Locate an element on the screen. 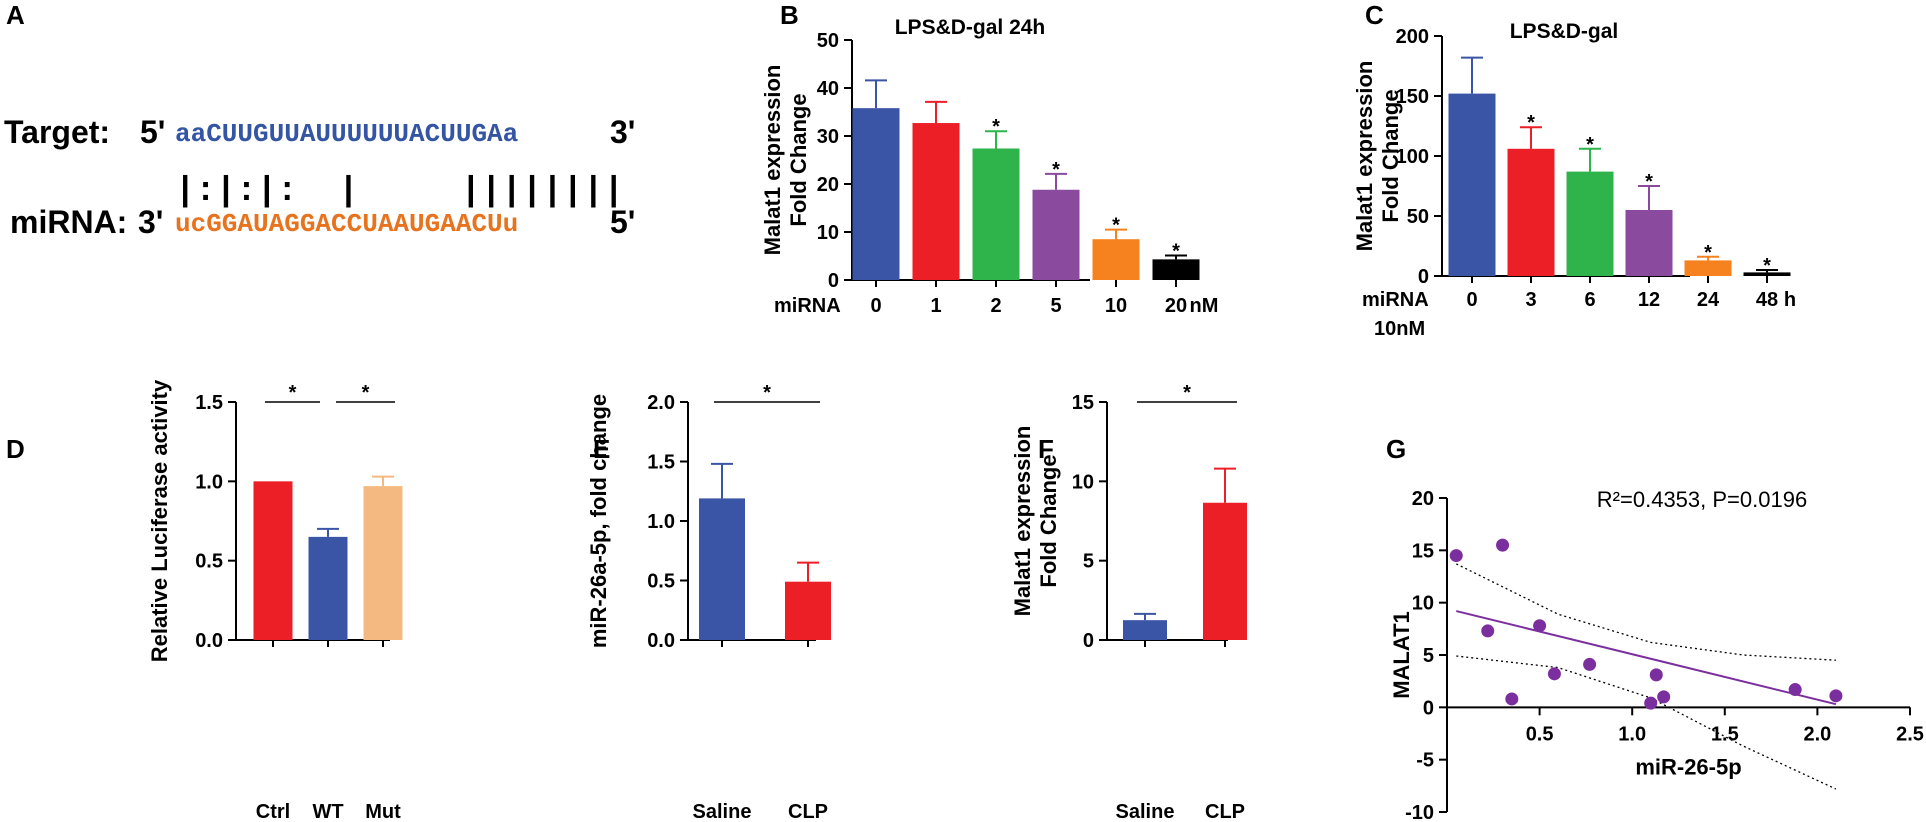 The width and height of the screenshot is (1926, 822). target-5prime-label: 5' is located at coordinates (152, 132).